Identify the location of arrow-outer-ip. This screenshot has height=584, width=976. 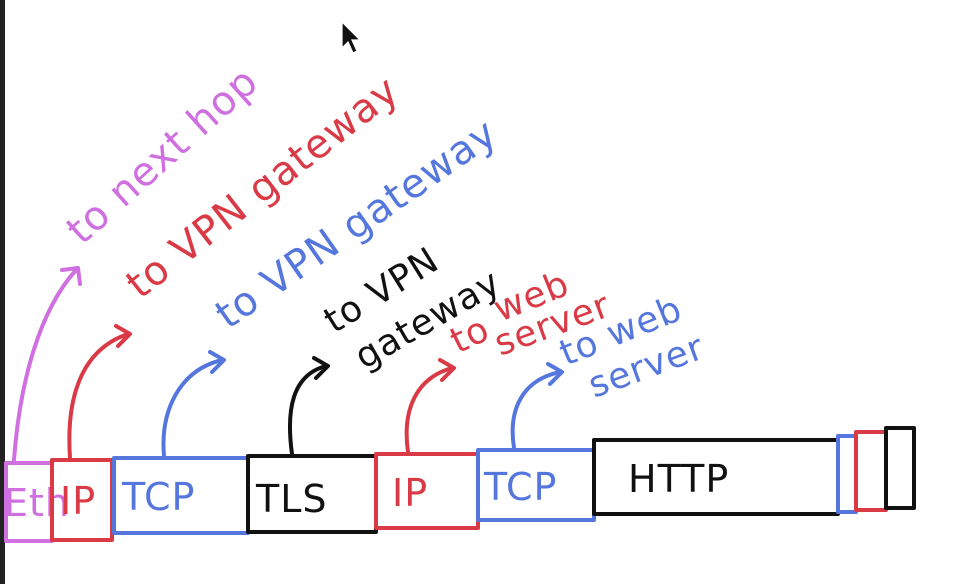
(98, 396).